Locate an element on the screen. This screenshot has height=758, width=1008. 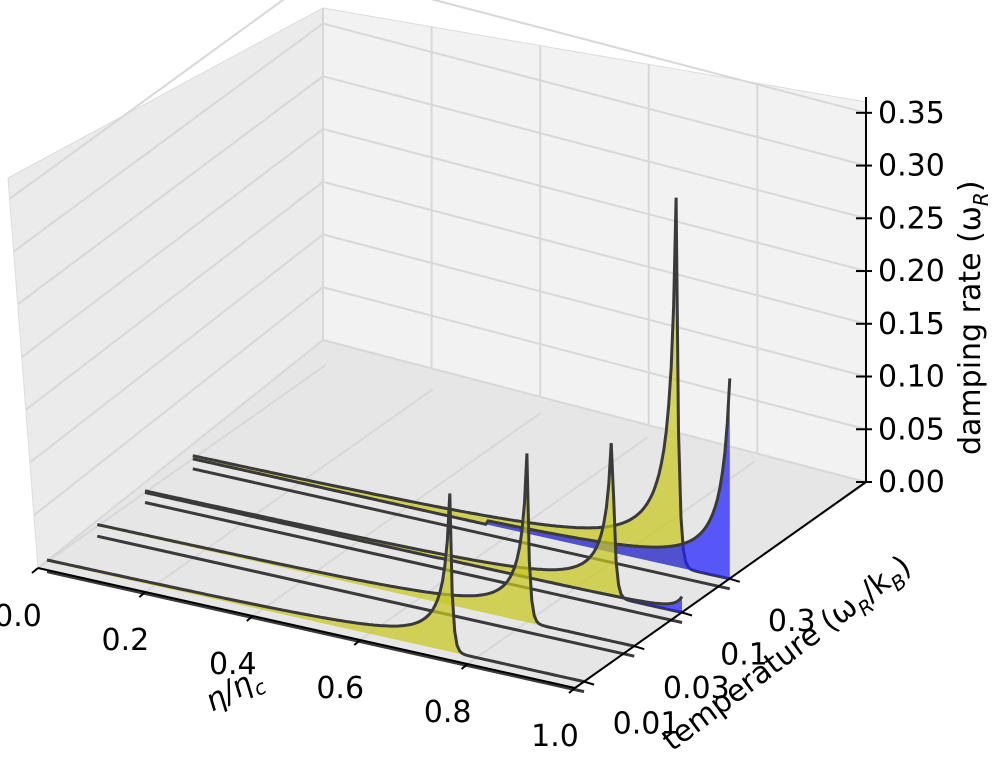
series-baseline-0.3 is located at coordinates (461, 529).